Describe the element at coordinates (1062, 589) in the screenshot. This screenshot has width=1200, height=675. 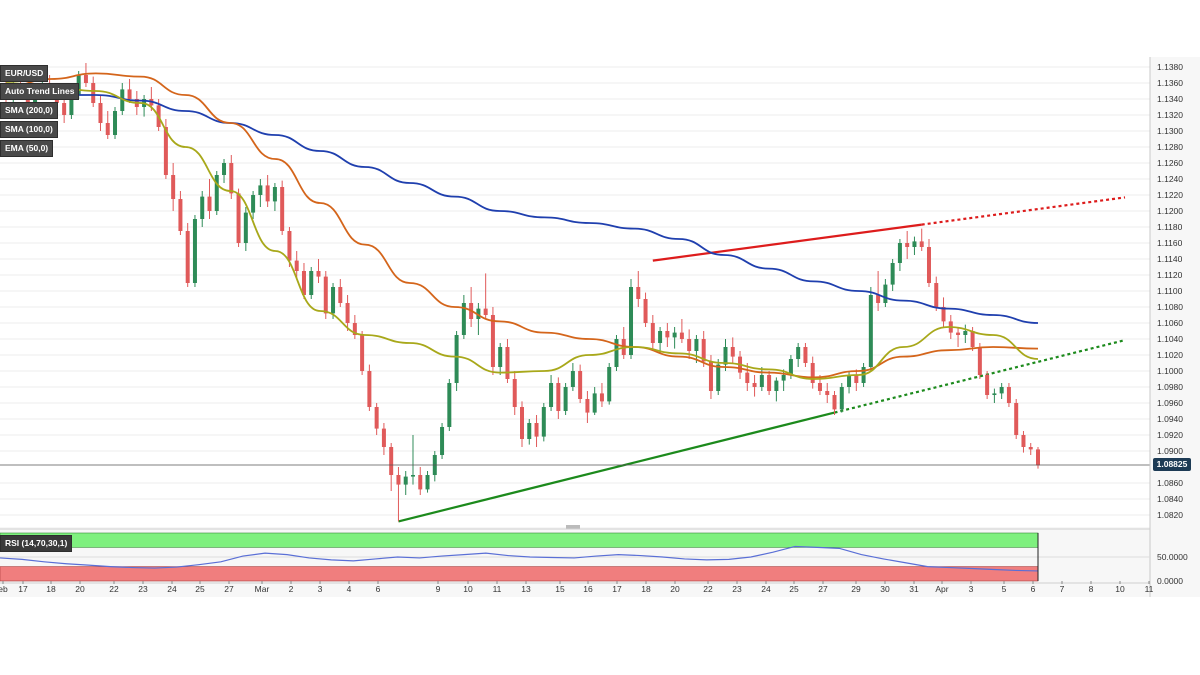
I see `time-tick-label: 7` at that location.